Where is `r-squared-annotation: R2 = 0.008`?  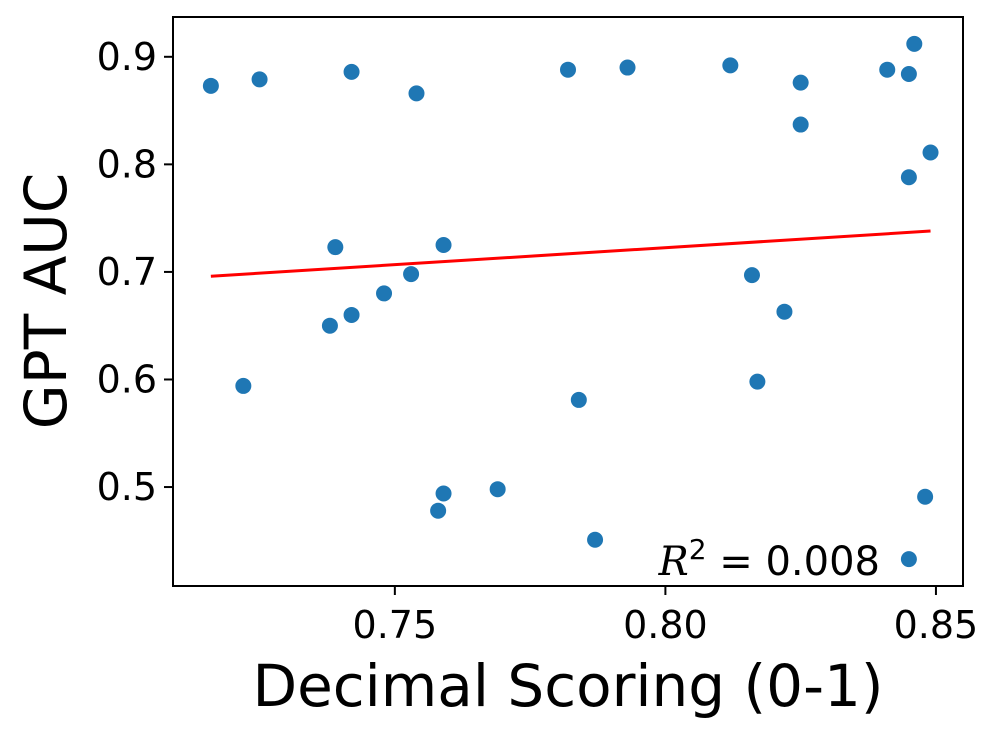
r-squared-annotation: R2 = 0.008 is located at coordinates (769, 559).